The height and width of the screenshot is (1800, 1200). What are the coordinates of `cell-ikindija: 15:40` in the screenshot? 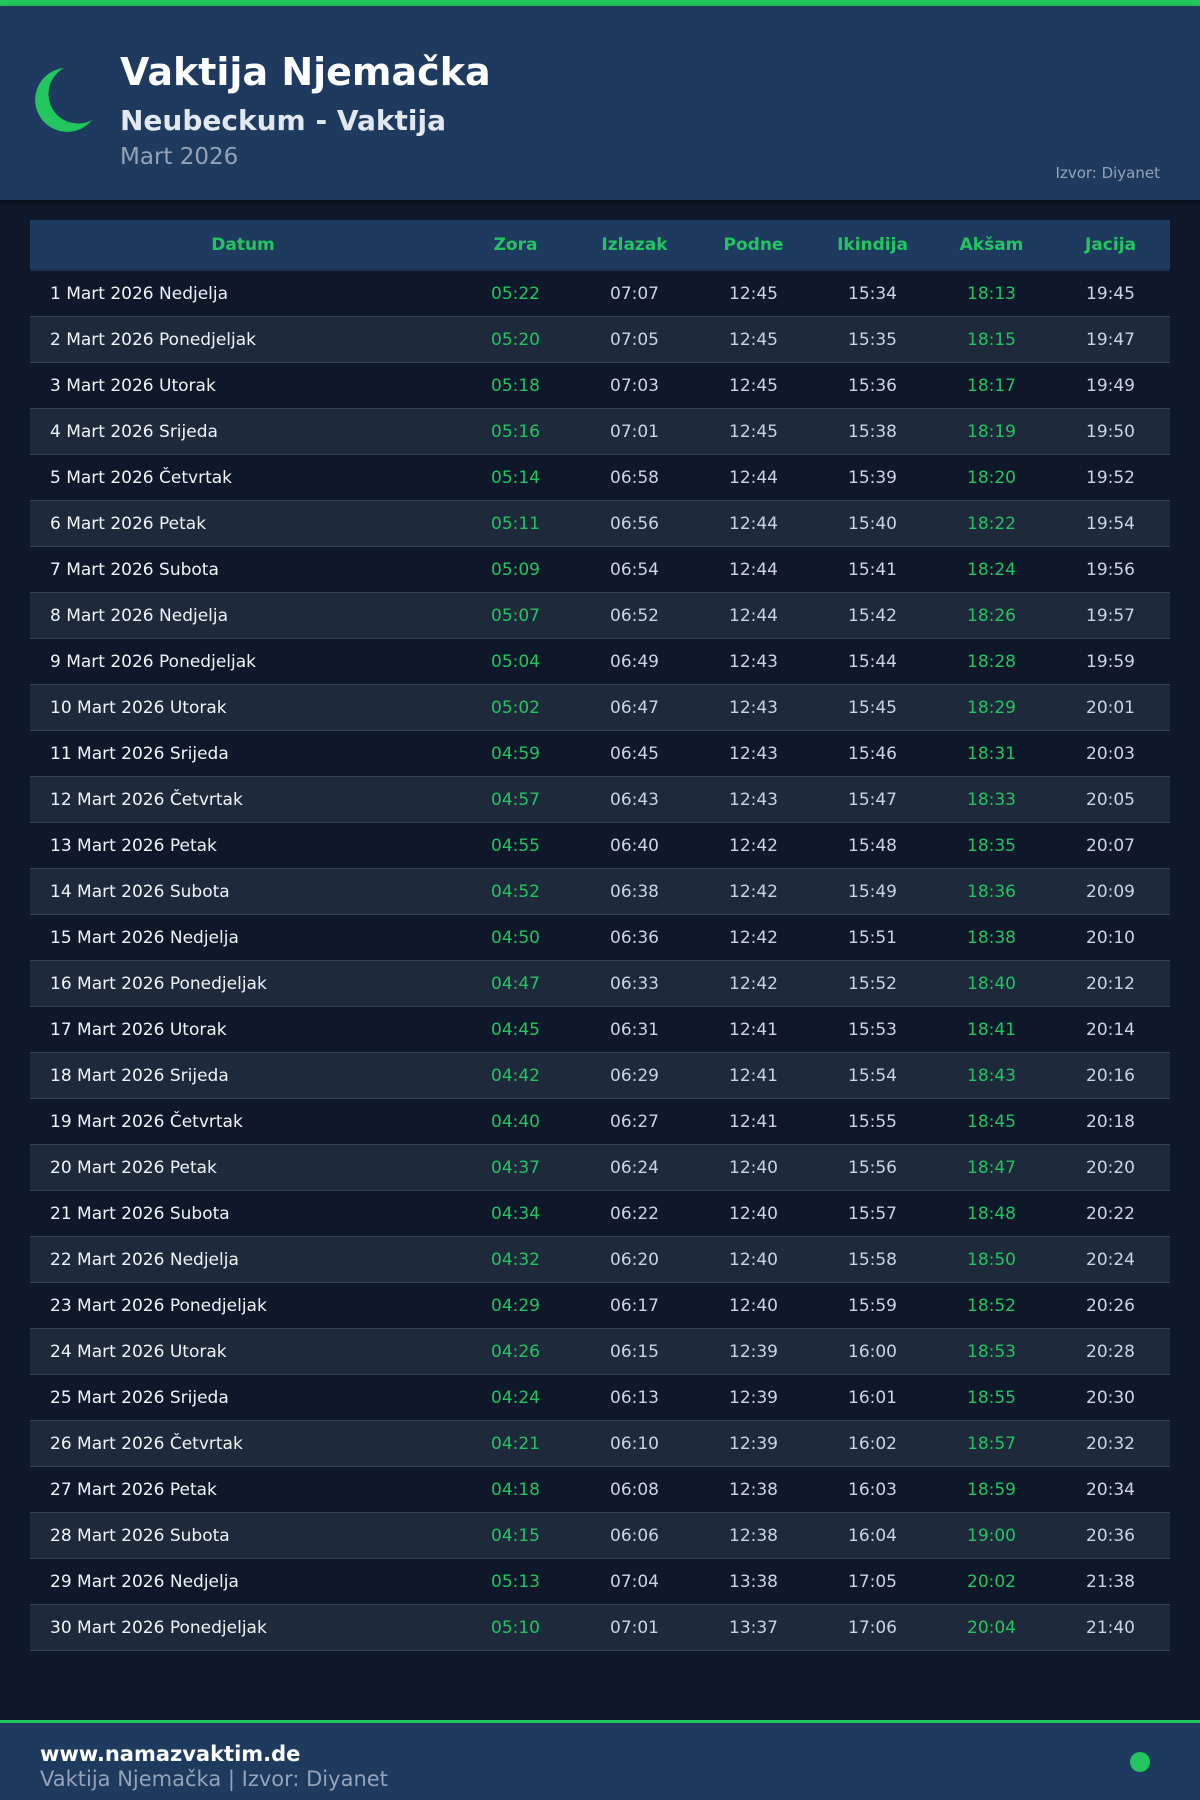 It's located at (872, 523).